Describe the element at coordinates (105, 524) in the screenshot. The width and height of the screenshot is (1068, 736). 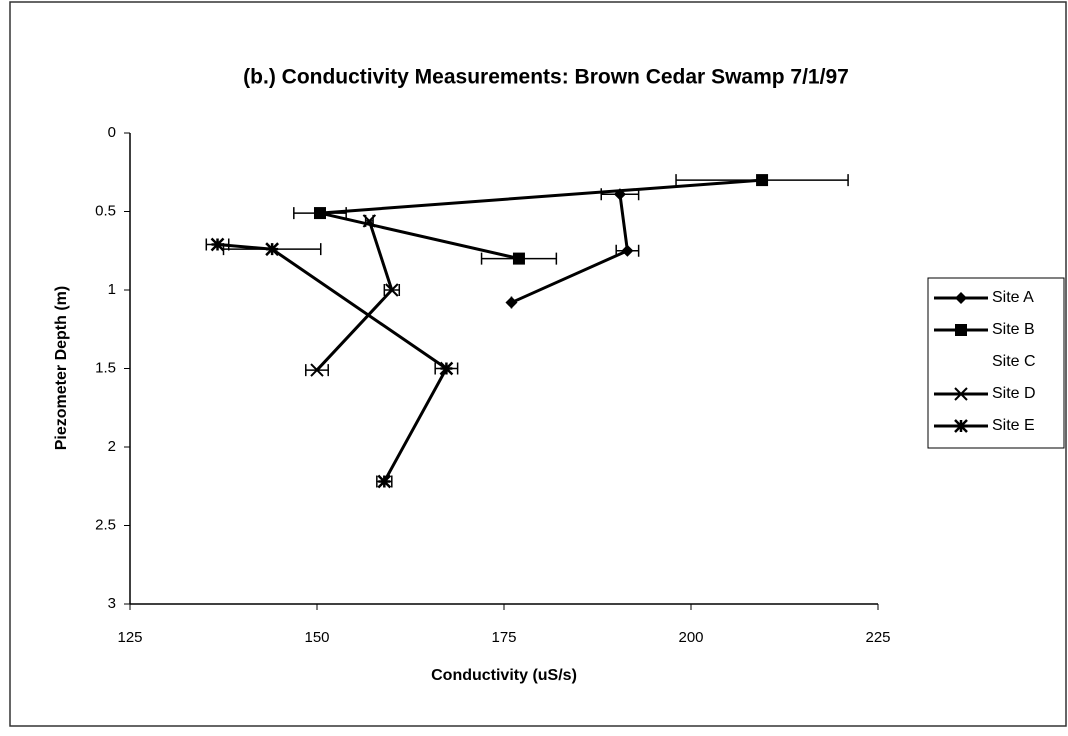
I see `y-tick-label: 2.5` at that location.